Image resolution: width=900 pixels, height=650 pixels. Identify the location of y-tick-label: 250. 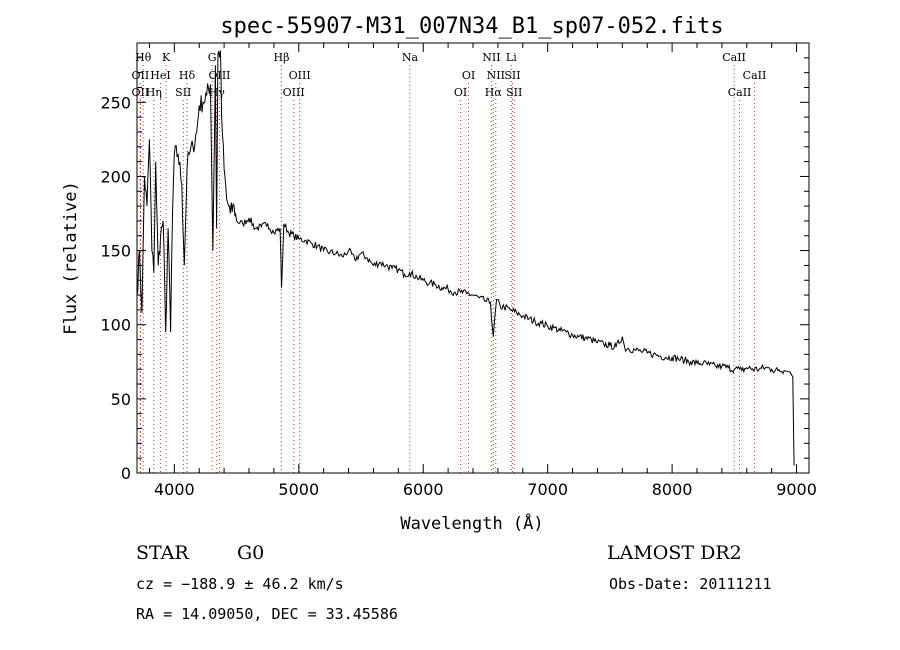
(115, 102).